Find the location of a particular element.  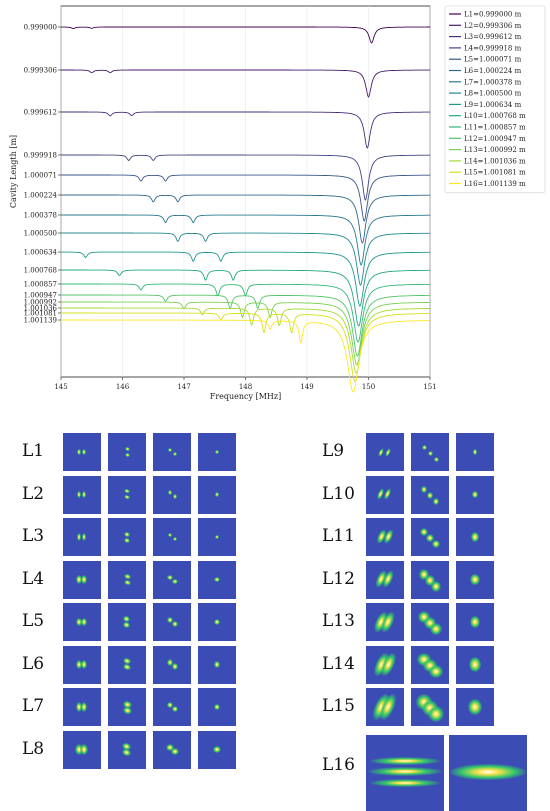

legend-entry: L12=1.000947 m is located at coordinates (495, 139).